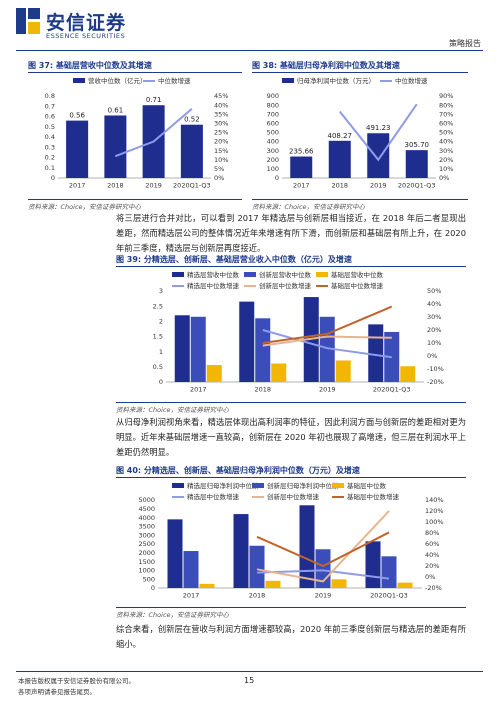  I want to click on fig38-title: 图 38: 基础层归母净利润中位数及其增速, so click(326, 65).